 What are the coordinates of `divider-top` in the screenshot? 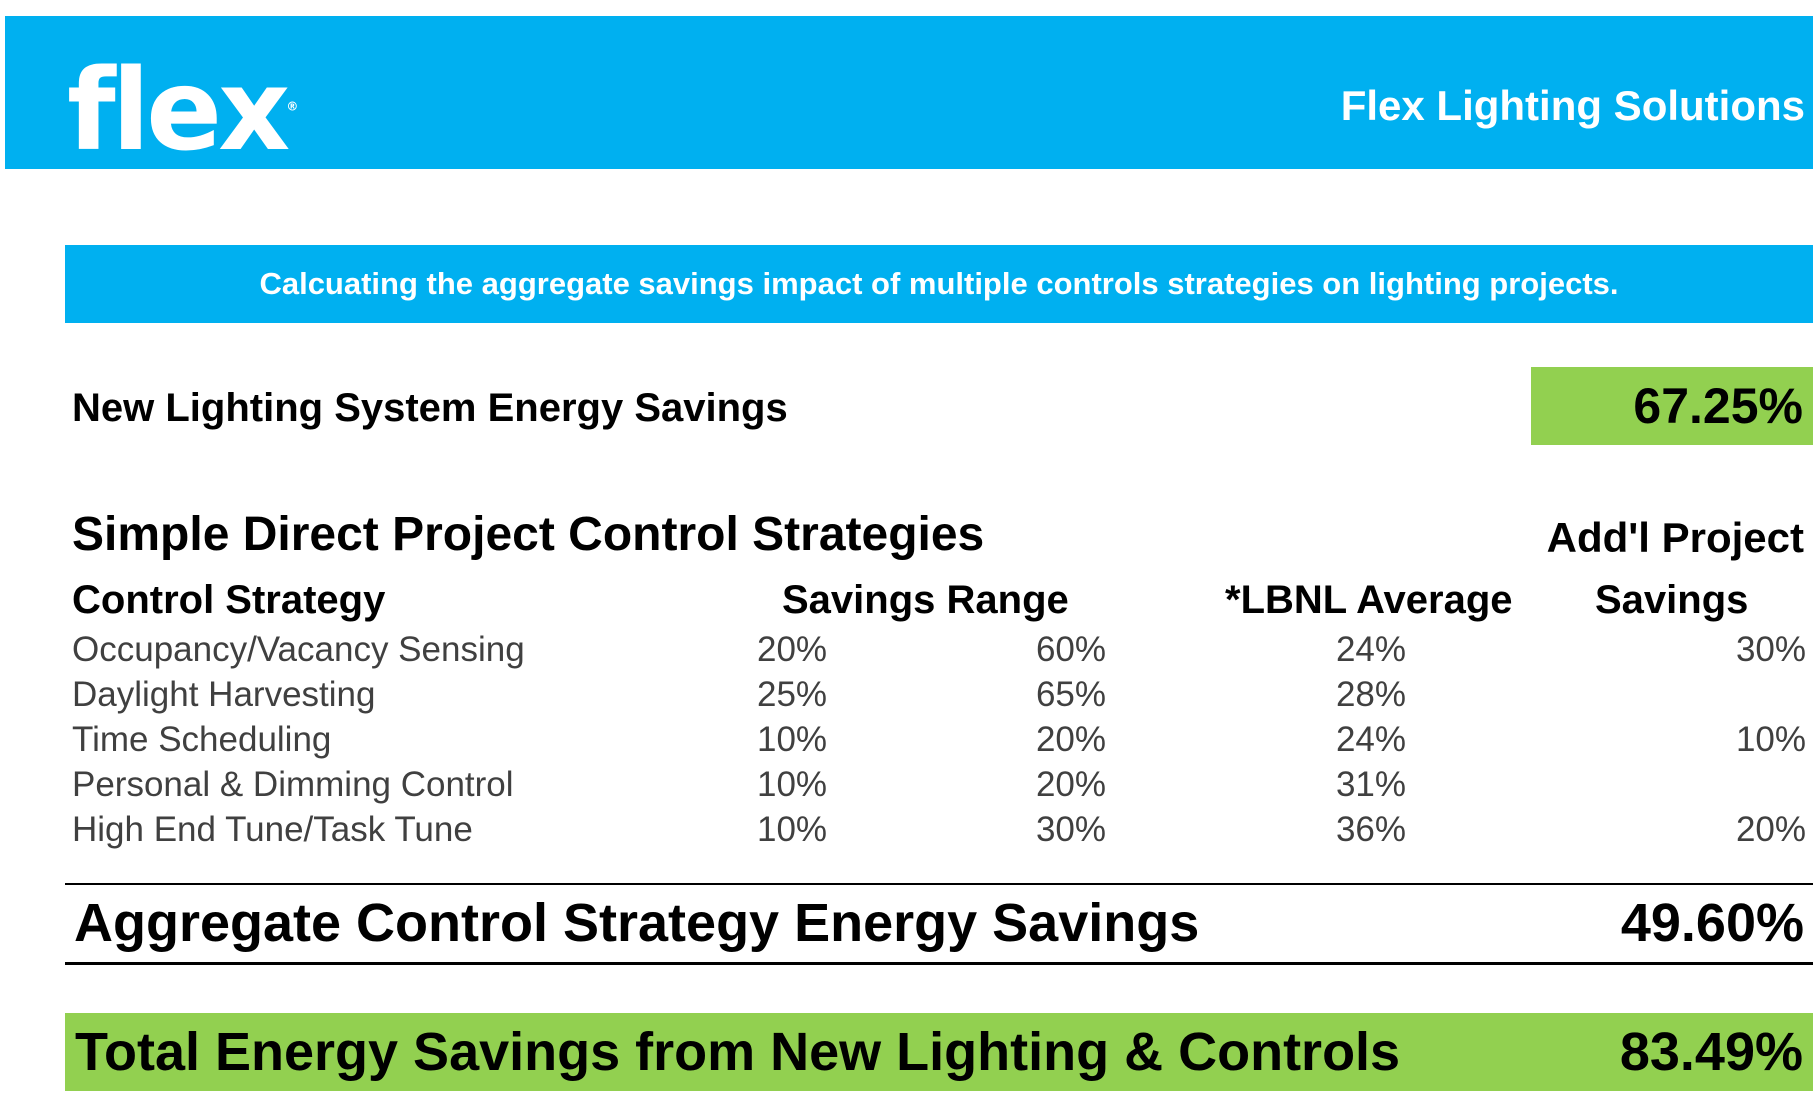 It's located at (939, 884).